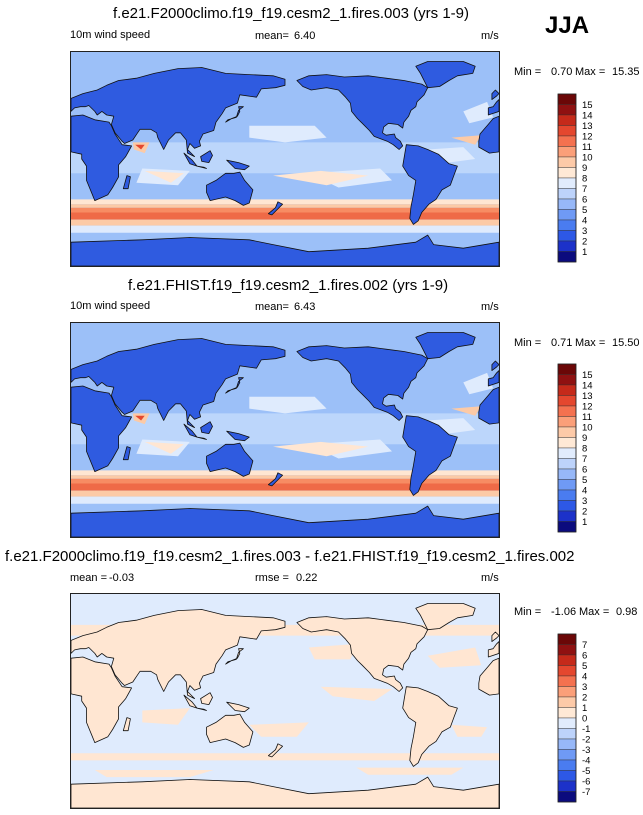  What do you see at coordinates (590, 72) in the screenshot?
I see `panel-1-max-label: Max =` at bounding box center [590, 72].